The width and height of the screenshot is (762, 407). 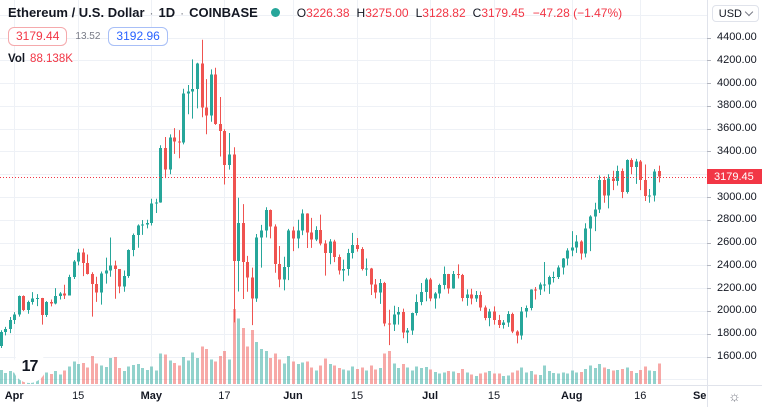 What do you see at coordinates (572, 396) in the screenshot?
I see `time-axis-label: Aug` at bounding box center [572, 396].